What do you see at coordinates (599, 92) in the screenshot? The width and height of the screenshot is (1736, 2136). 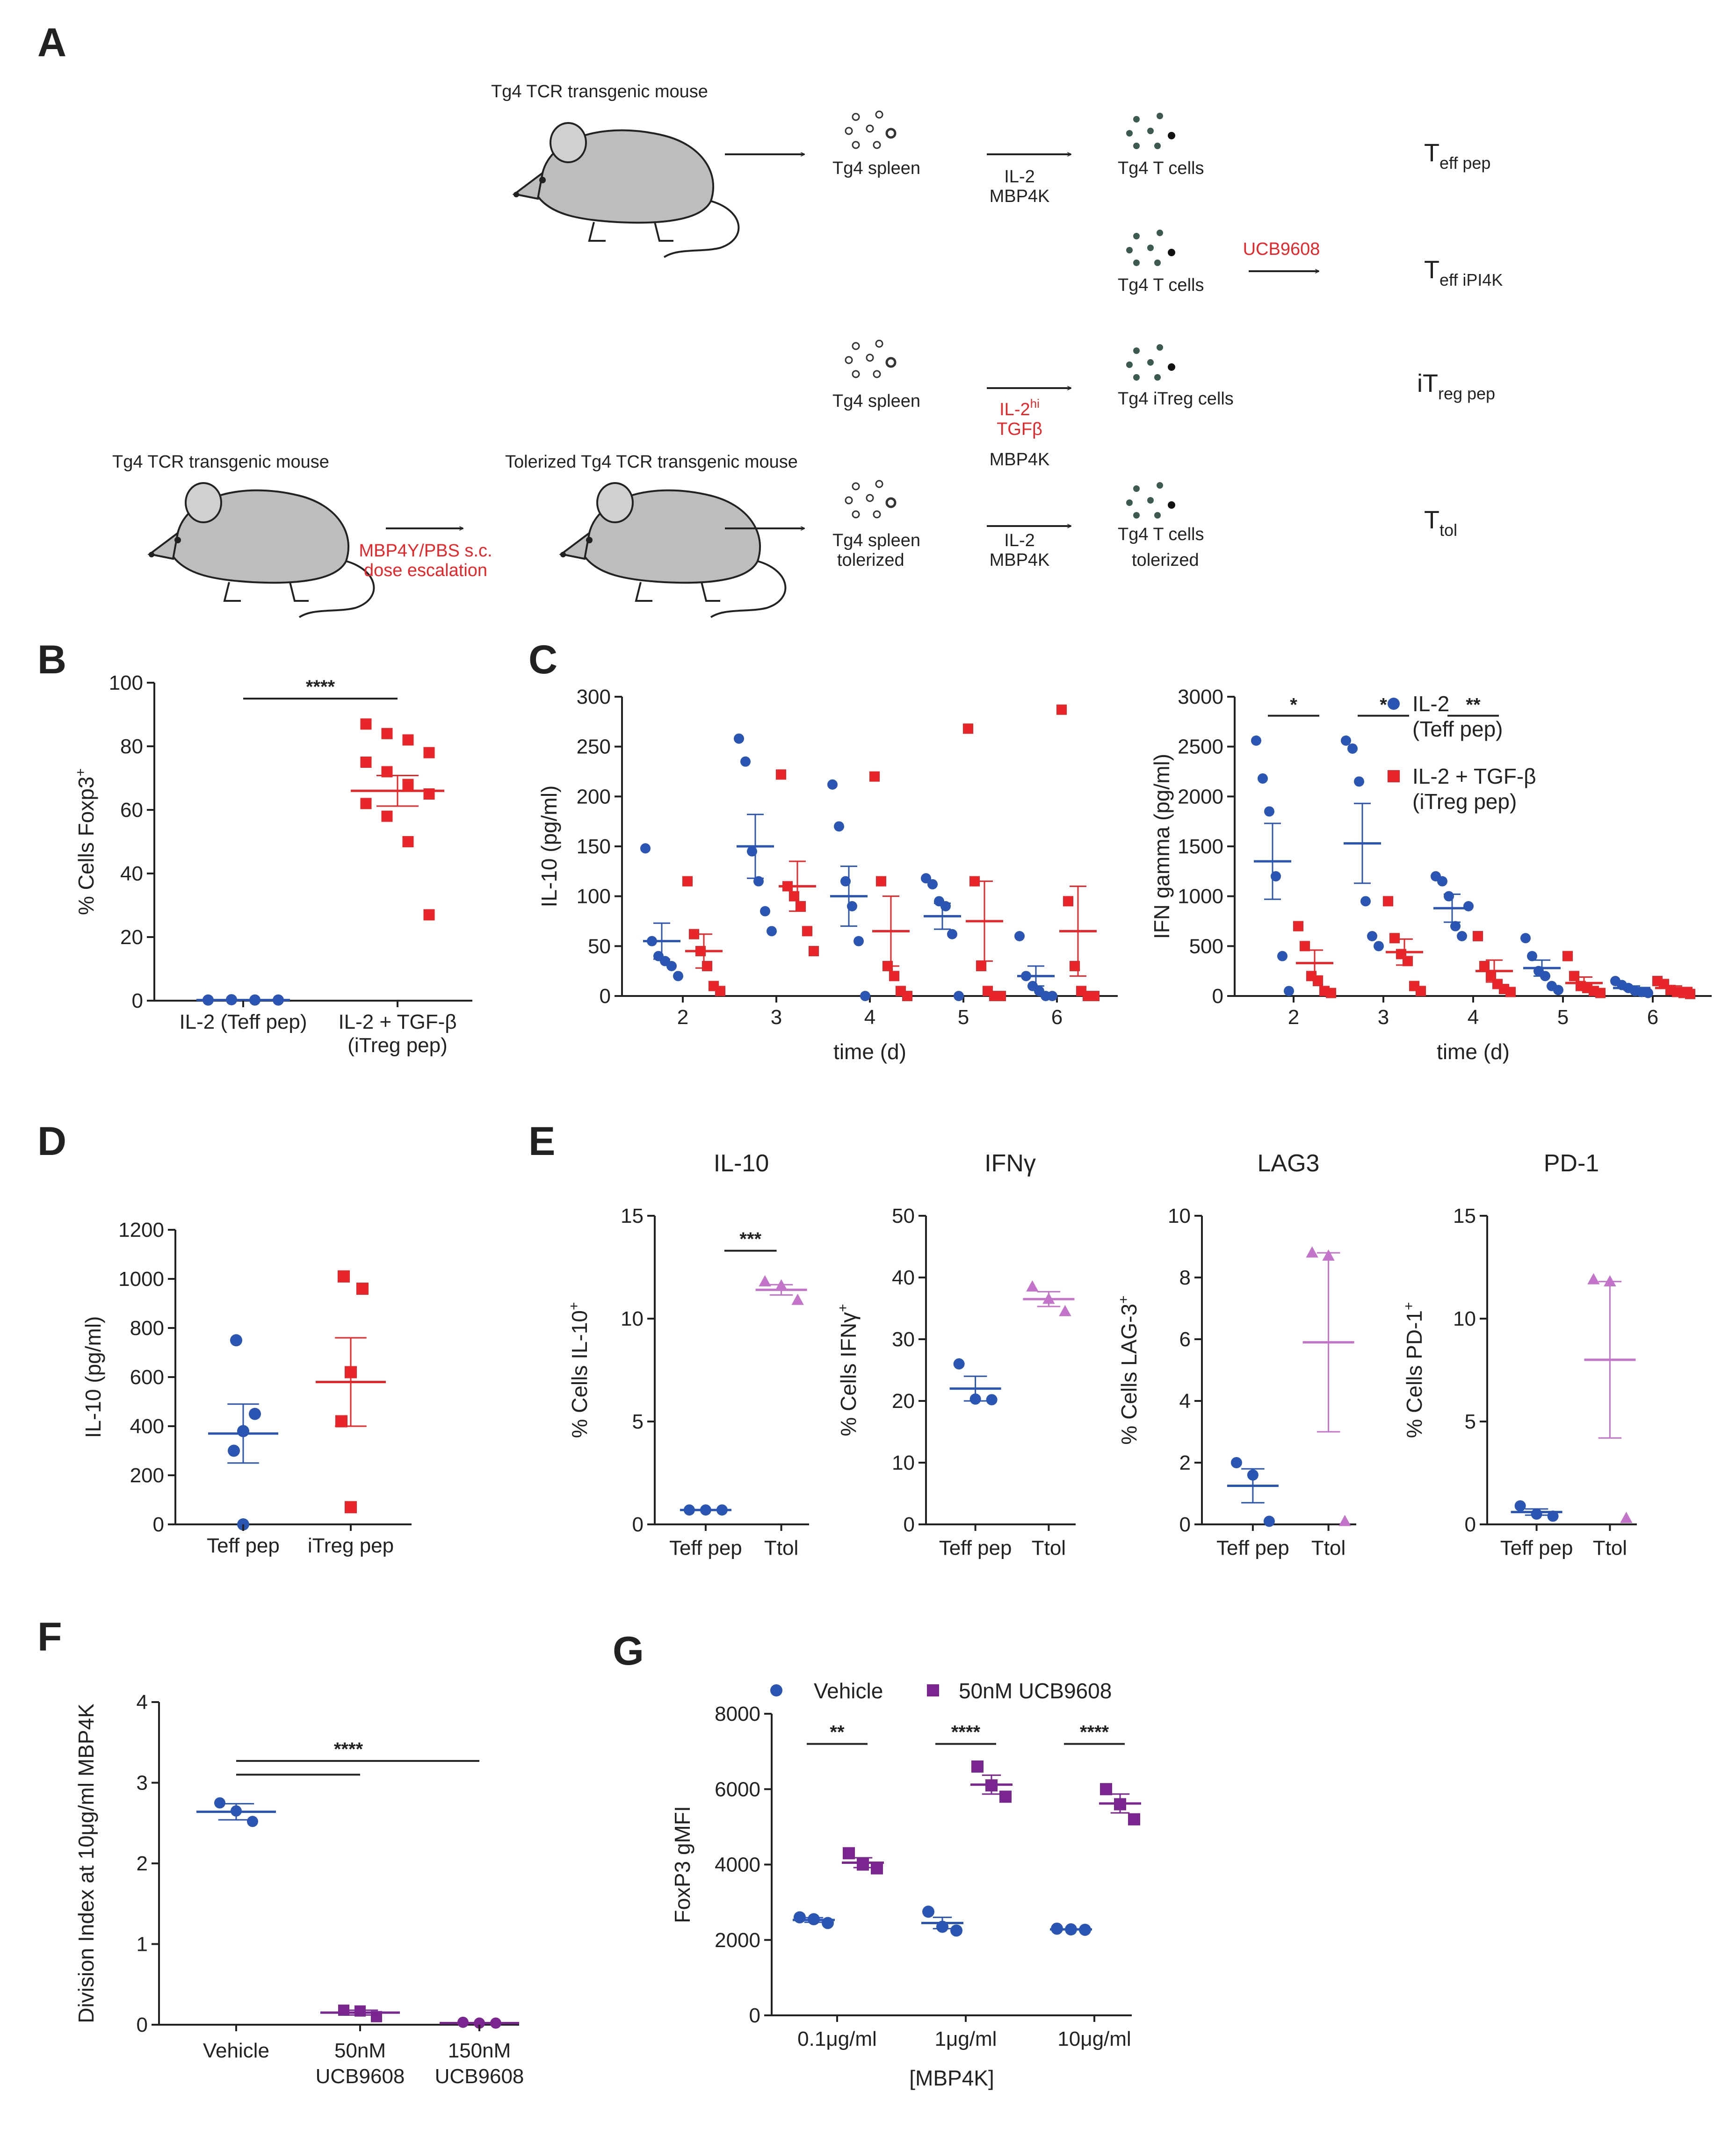 I see `mouse-label-1: Tg4 TCR transgenic mouse` at bounding box center [599, 92].